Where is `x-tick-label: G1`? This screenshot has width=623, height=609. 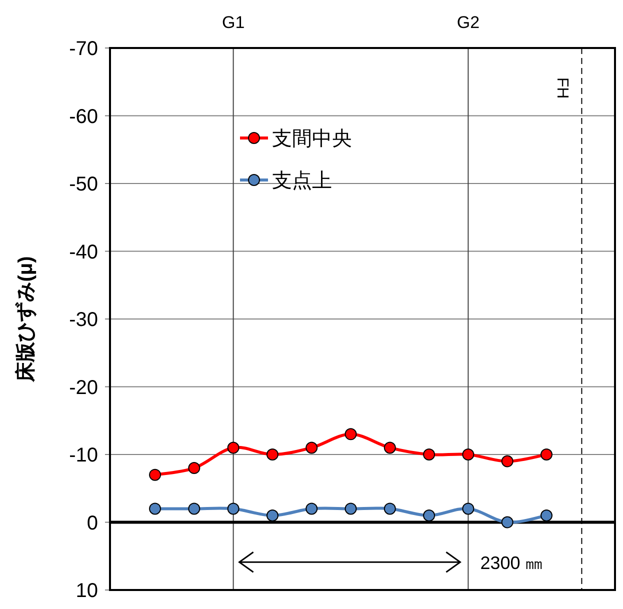 x-tick-label: G1 is located at coordinates (233, 22).